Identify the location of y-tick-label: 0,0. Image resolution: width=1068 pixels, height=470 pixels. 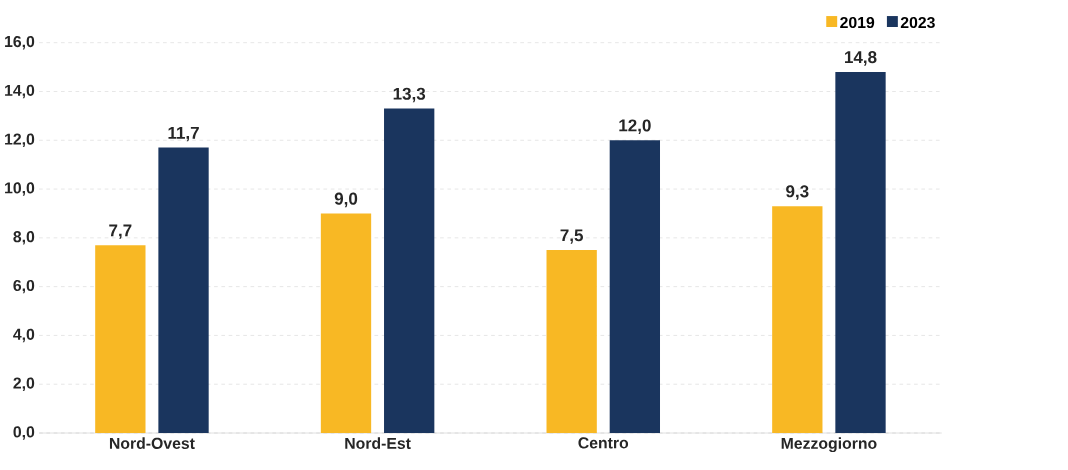
(24, 433).